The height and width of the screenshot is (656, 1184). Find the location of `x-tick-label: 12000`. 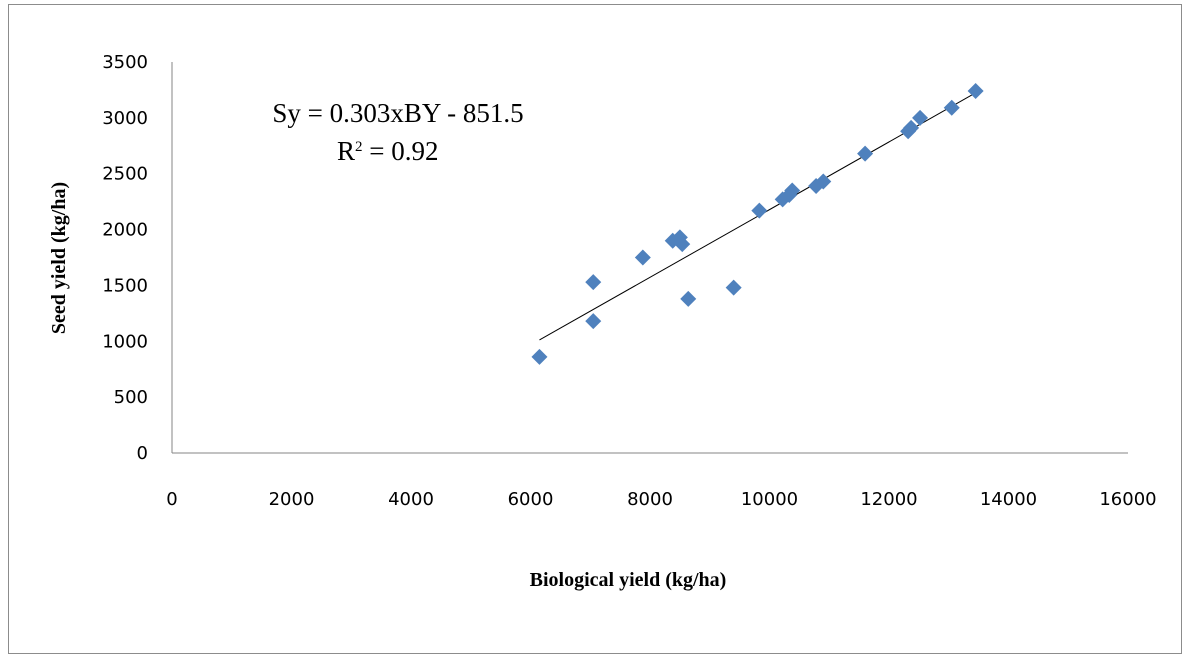

x-tick-label: 12000 is located at coordinates (888, 499).